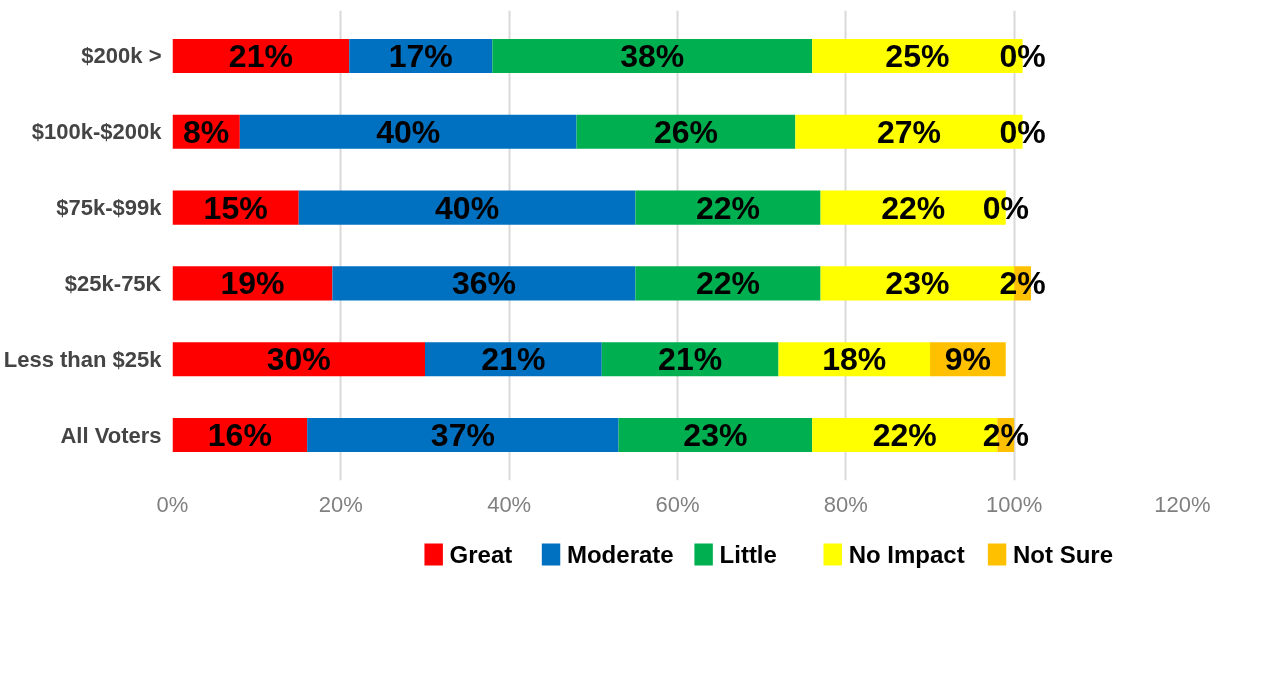  What do you see at coordinates (206, 131) in the screenshot?
I see `data-label: 8%` at bounding box center [206, 131].